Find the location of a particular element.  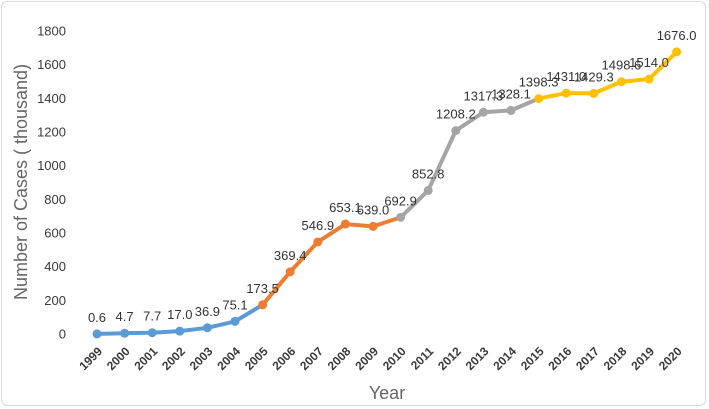

data-label: 1676.0 is located at coordinates (677, 35).